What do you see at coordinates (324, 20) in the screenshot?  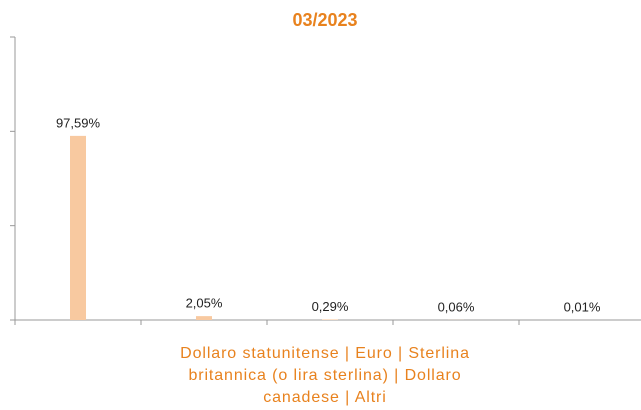 I see `chart-title: 03/2023` at bounding box center [324, 20].